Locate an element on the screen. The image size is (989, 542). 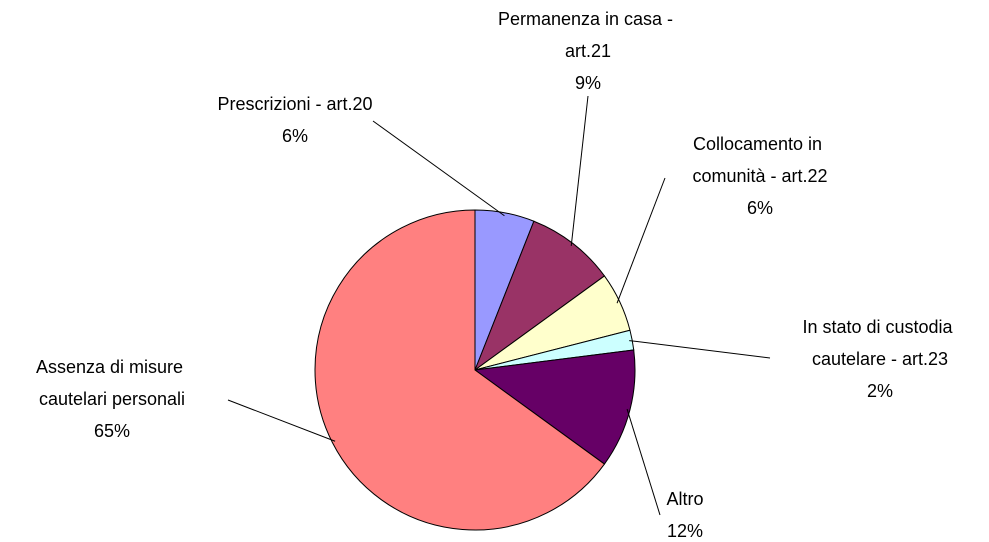
value-label: 12% is located at coordinates (685, 531).